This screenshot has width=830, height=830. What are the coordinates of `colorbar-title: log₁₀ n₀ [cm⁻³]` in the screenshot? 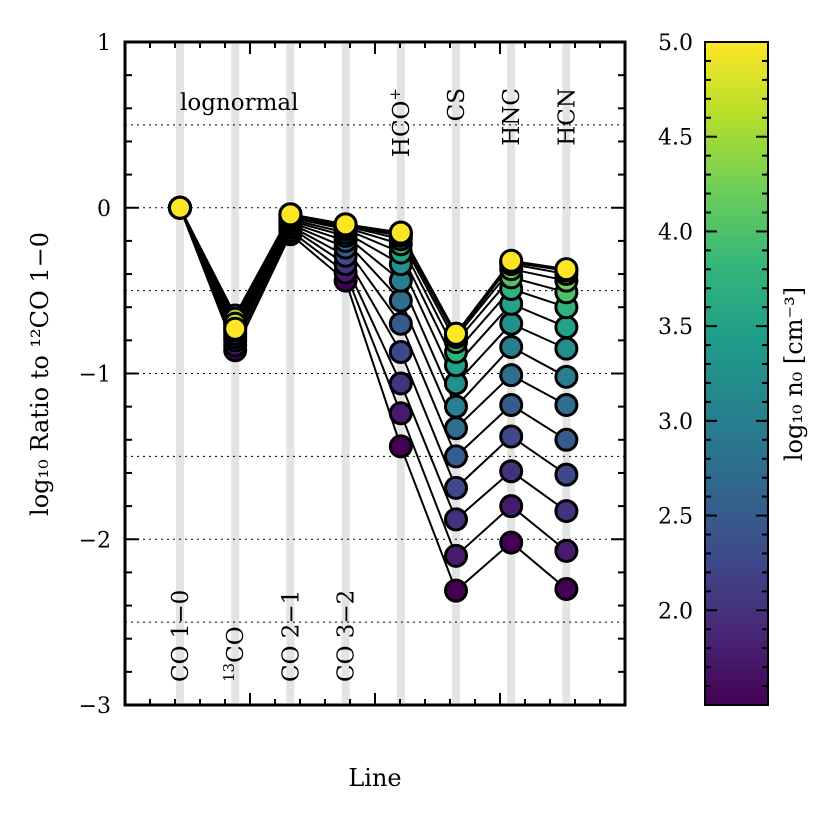 It's located at (794, 374).